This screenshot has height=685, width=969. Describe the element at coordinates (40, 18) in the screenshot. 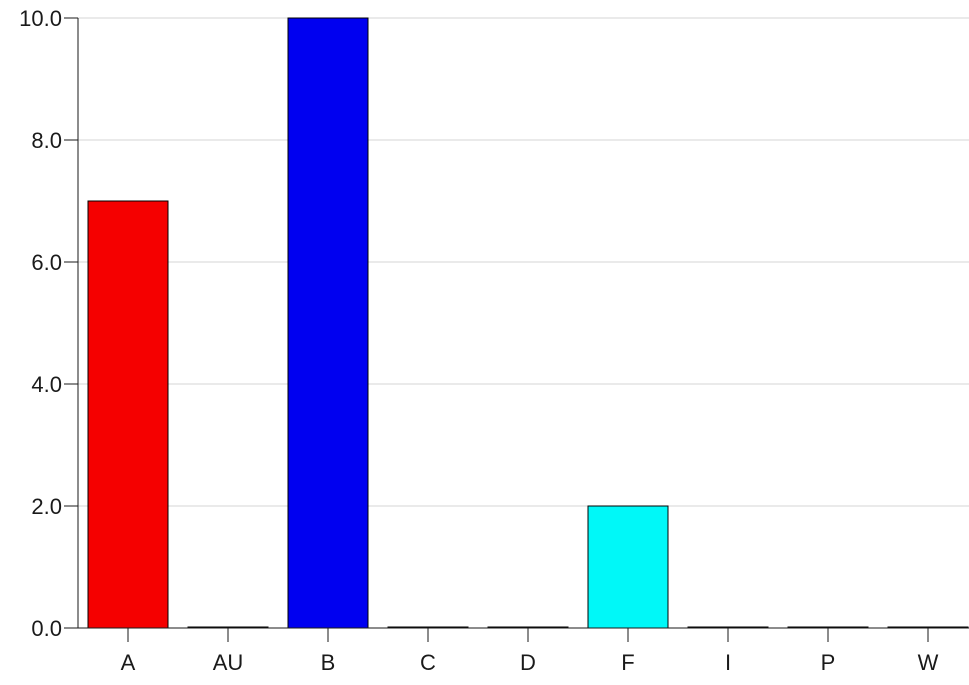

I see `y-tick-label: 10.0` at that location.